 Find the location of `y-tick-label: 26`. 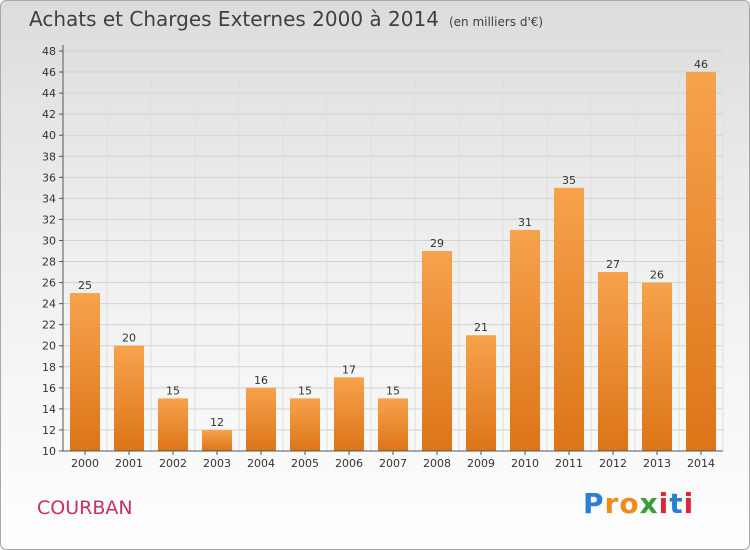

y-tick-label: 26 is located at coordinates (49, 283).